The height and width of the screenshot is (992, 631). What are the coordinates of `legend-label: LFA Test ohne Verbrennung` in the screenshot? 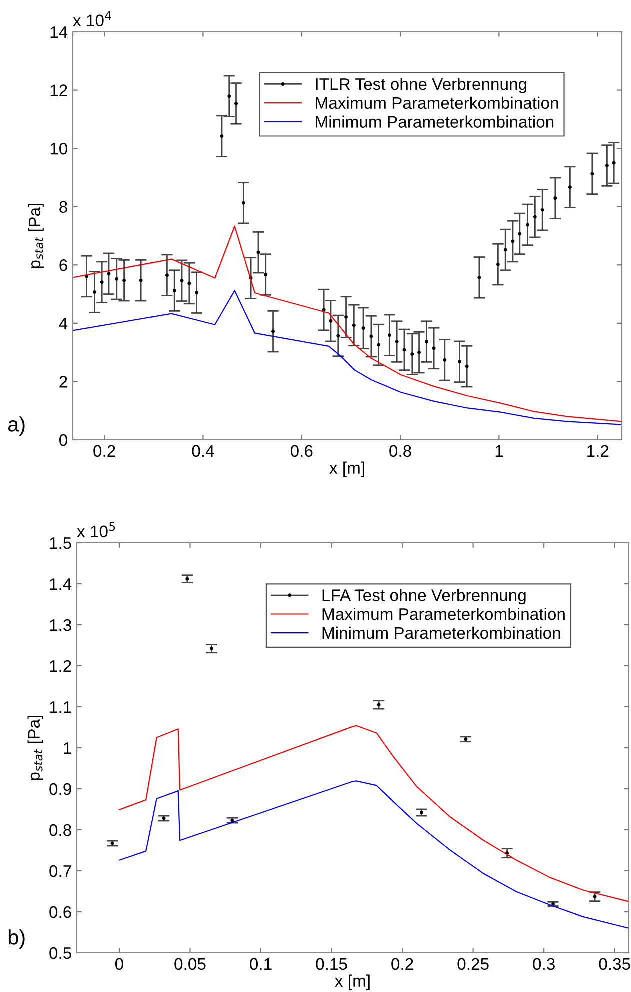 It's located at (424, 597).